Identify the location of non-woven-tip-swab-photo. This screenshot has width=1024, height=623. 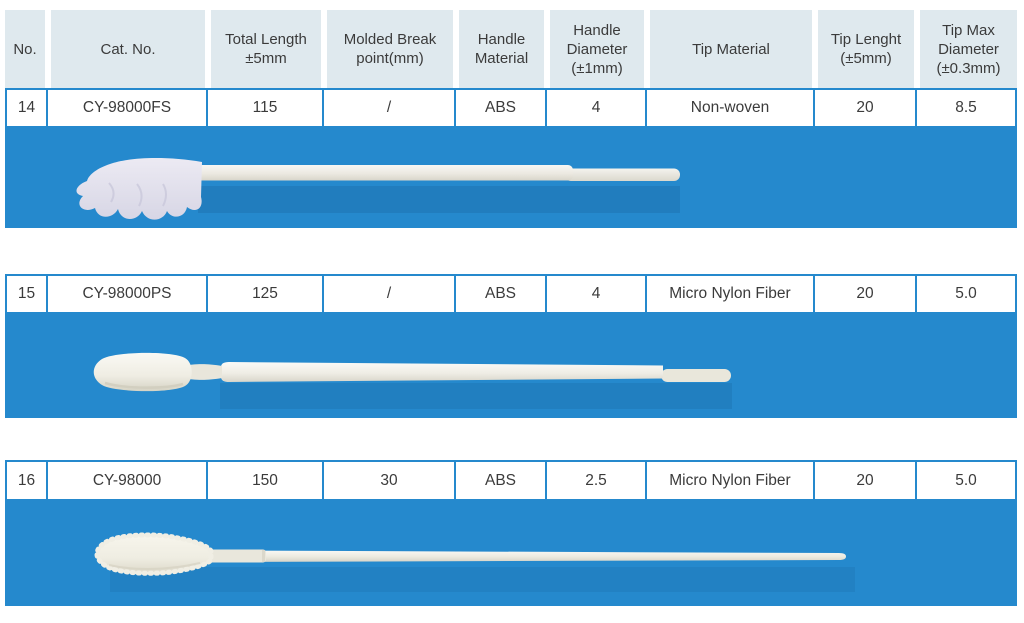
(378, 189).